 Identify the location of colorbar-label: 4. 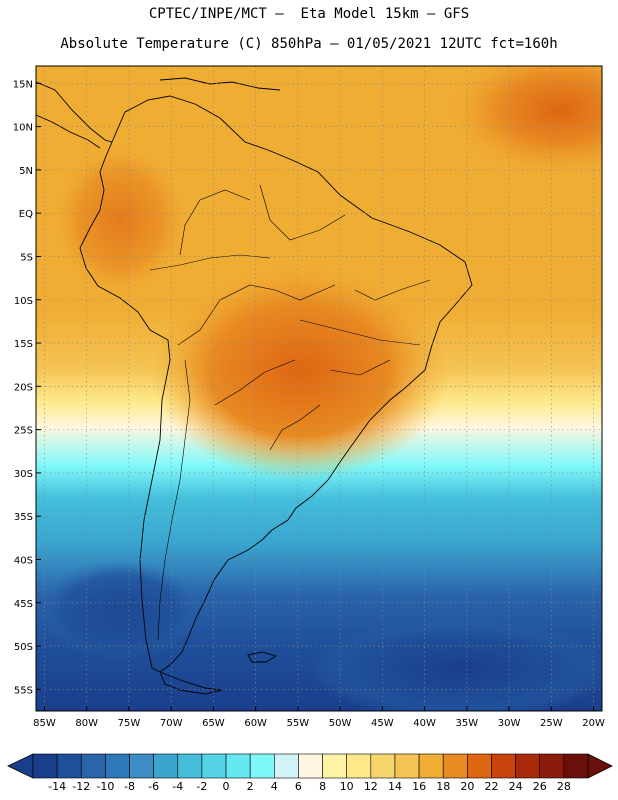
(274, 786).